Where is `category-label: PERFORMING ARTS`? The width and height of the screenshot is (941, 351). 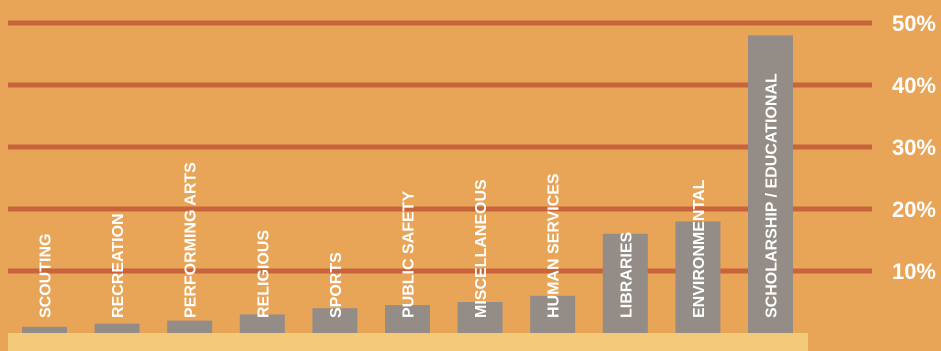 category-label: PERFORMING ARTS is located at coordinates (191, 240).